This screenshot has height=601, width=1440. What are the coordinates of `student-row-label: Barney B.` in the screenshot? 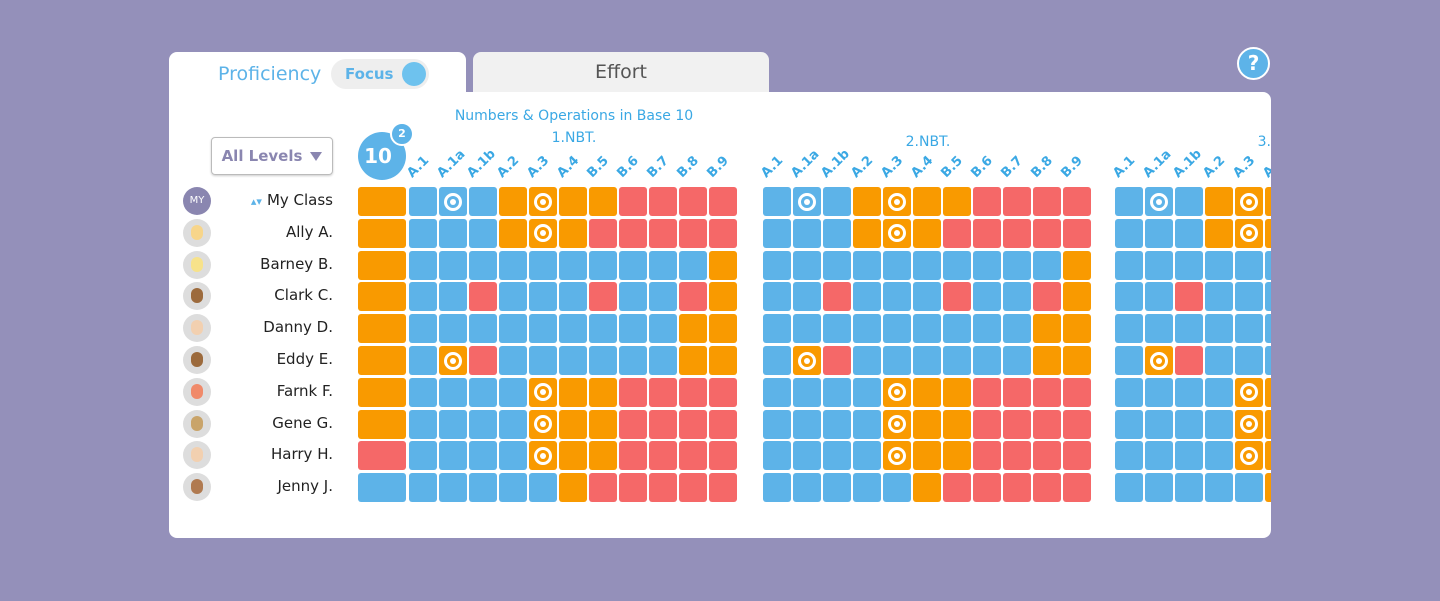 It's located at (251, 265).